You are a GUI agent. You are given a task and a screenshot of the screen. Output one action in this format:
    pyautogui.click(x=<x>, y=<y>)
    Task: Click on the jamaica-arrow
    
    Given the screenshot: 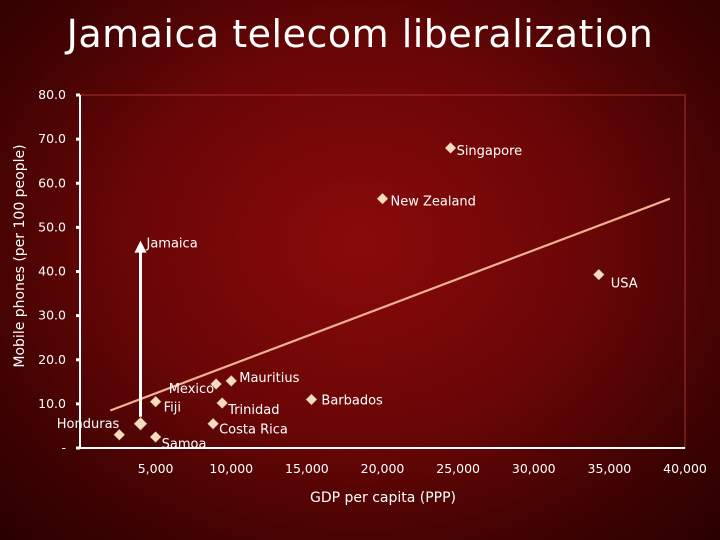 What is the action you would take?
    pyautogui.click(x=140, y=328)
    